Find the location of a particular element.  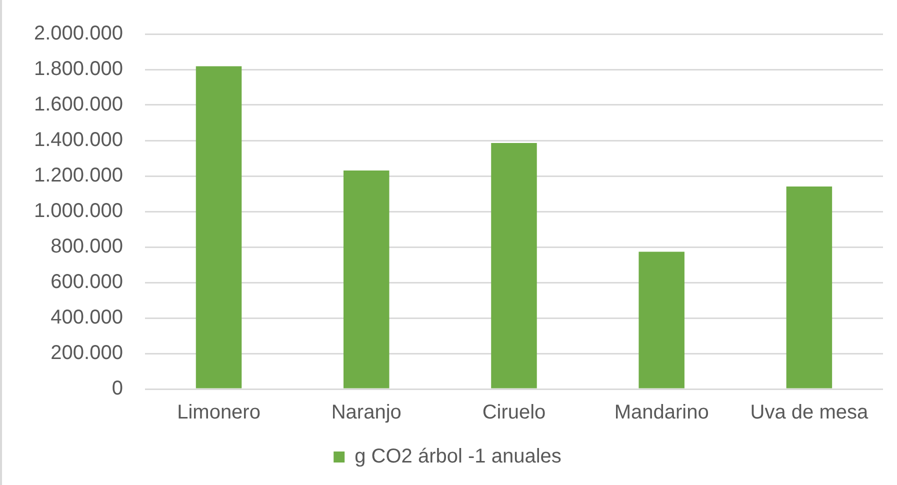

y-tick-label: 1.200.000 is located at coordinates (78, 175).